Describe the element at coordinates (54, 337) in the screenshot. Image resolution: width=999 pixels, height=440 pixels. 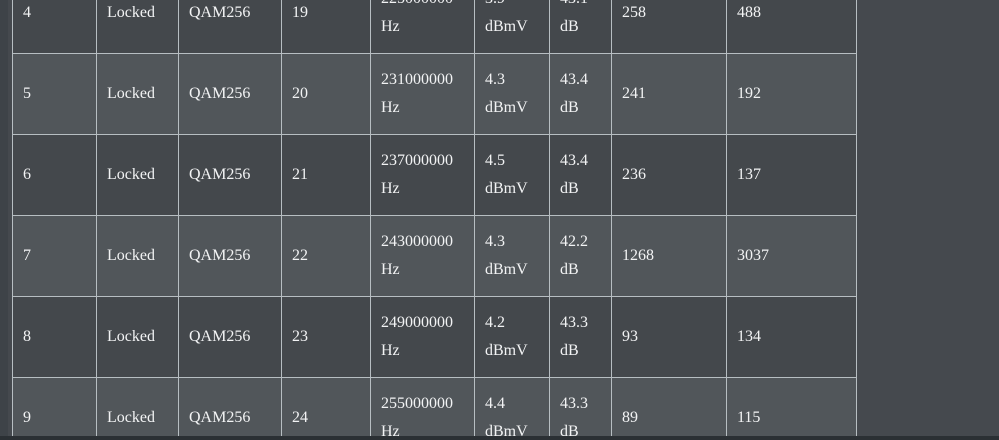
I see `cell-channel: 8` at that location.